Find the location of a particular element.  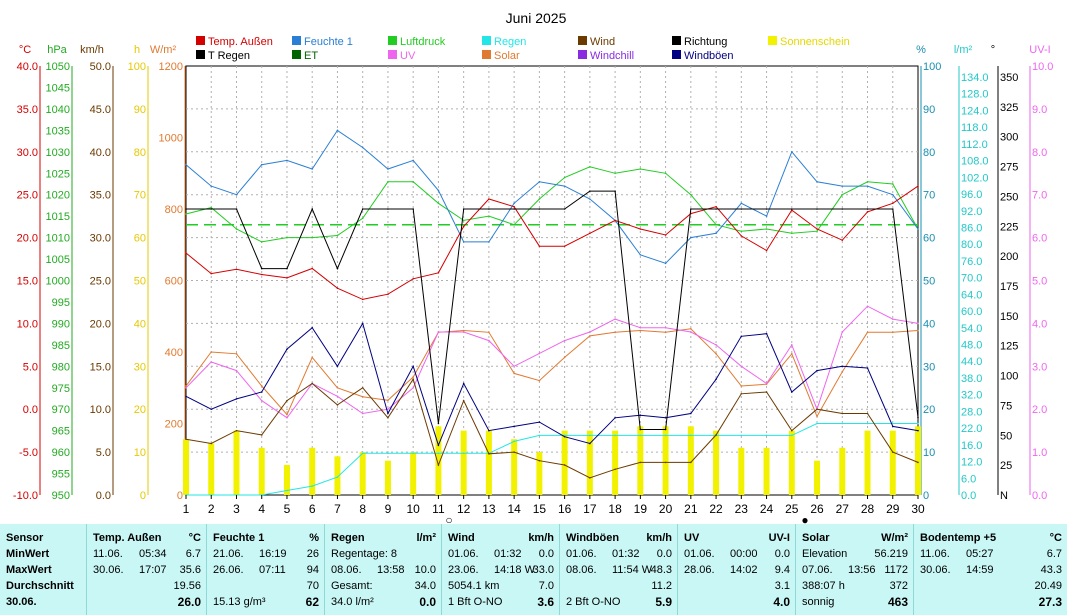

axis-tick-label: 118.0 is located at coordinates (974, 128).